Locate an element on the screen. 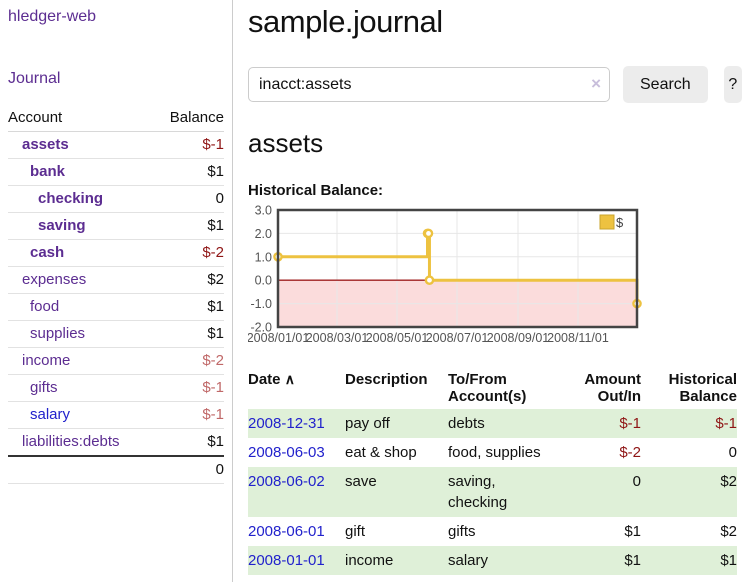 The image size is (742, 582). transaction-date-link: 2008-01-01 is located at coordinates (286, 560).